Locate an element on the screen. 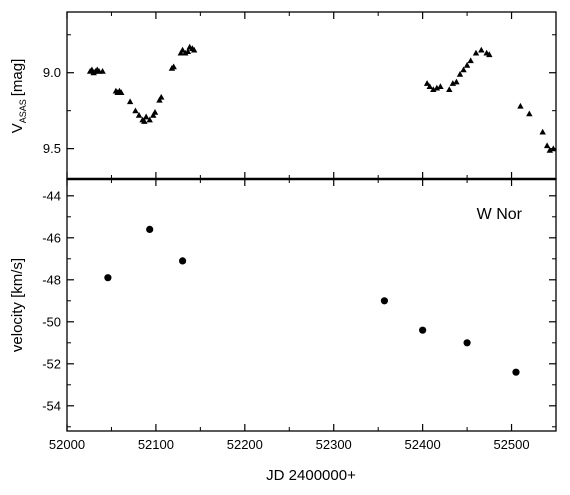 Image resolution: width=570 pixels, height=495 pixels. x-tick-label: 52300 is located at coordinates (334, 444).